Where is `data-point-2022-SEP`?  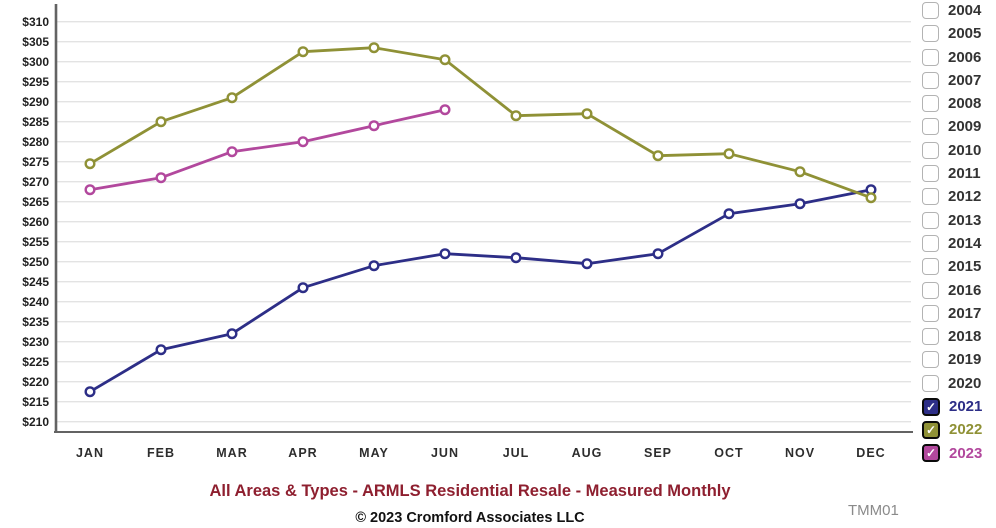
data-point-2022-SEP is located at coordinates (658, 156).